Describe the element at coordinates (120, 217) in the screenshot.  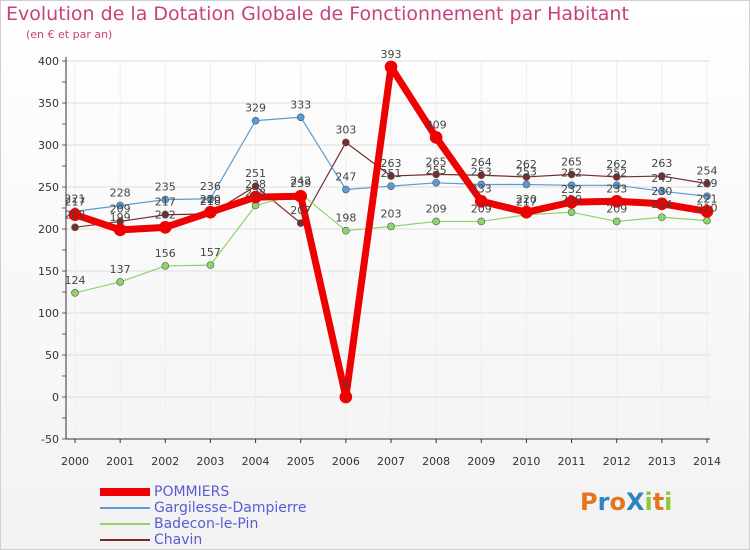
I see `data-label: 199` at that location.